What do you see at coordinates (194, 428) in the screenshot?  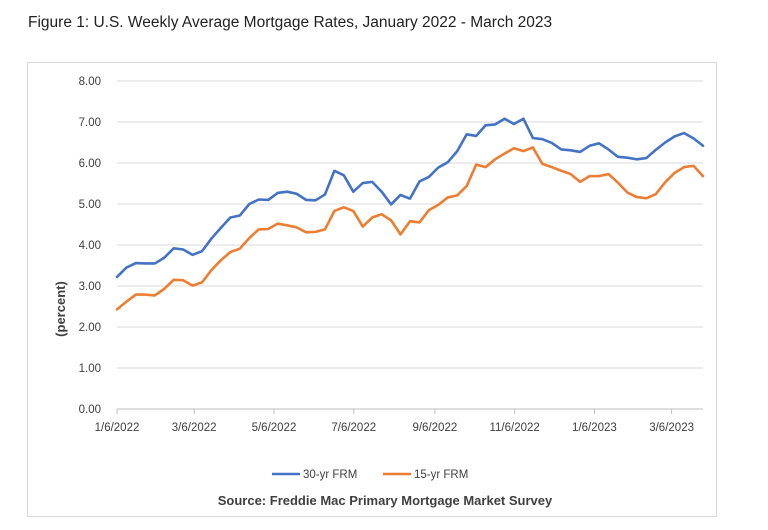 I see `x-tick-label: 3/6/2022` at bounding box center [194, 428].